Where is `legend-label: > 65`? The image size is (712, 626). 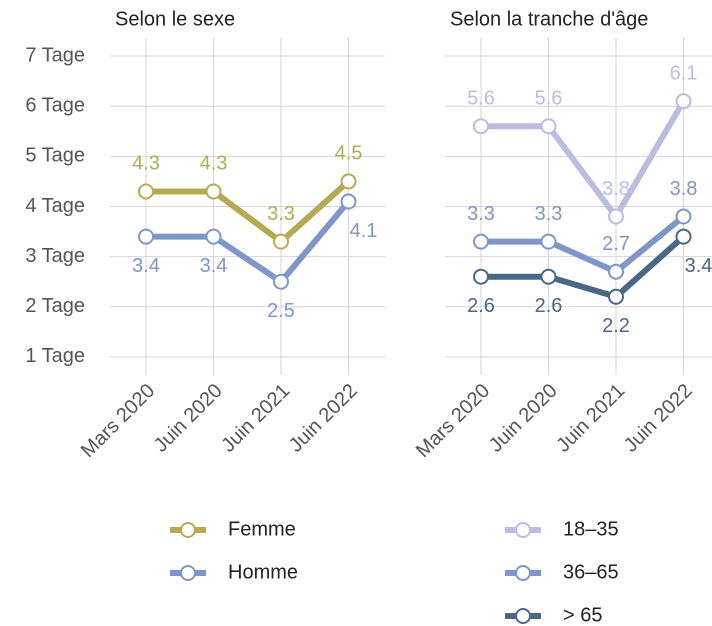 legend-label: > 65 is located at coordinates (582, 615).